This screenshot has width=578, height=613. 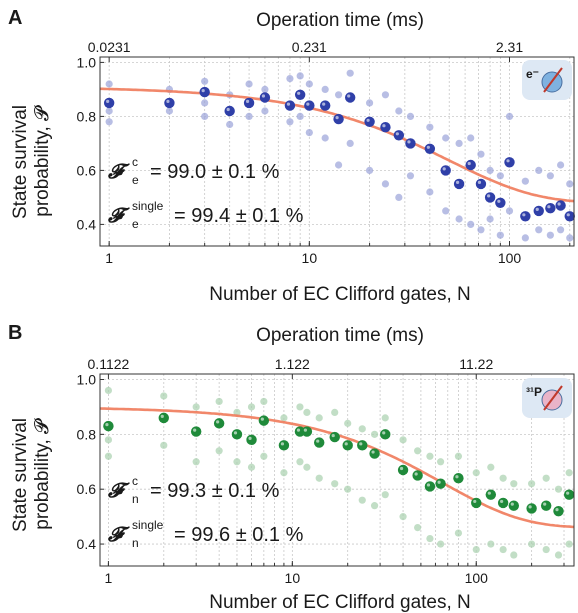 I want to click on fidelity-value-b: = 99.6 ± 0.1 %, so click(x=239, y=535).